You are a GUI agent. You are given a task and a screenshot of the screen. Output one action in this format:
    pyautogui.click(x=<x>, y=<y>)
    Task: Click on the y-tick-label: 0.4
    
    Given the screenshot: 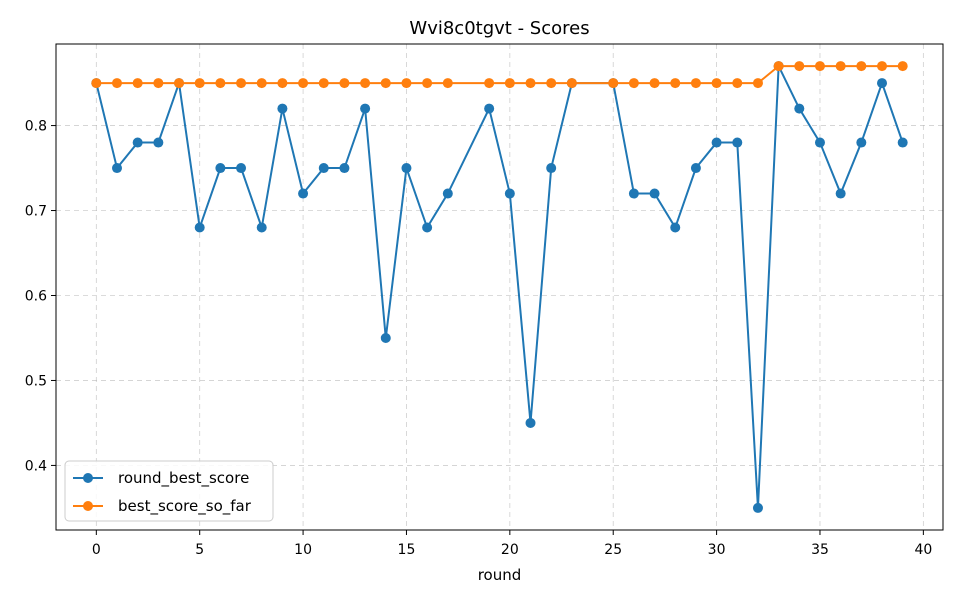 What is the action you would take?
    pyautogui.click(x=36, y=466)
    